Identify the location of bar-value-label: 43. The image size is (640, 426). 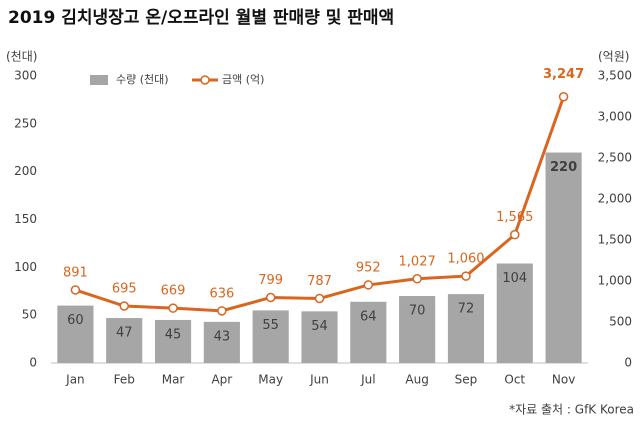
(222, 336).